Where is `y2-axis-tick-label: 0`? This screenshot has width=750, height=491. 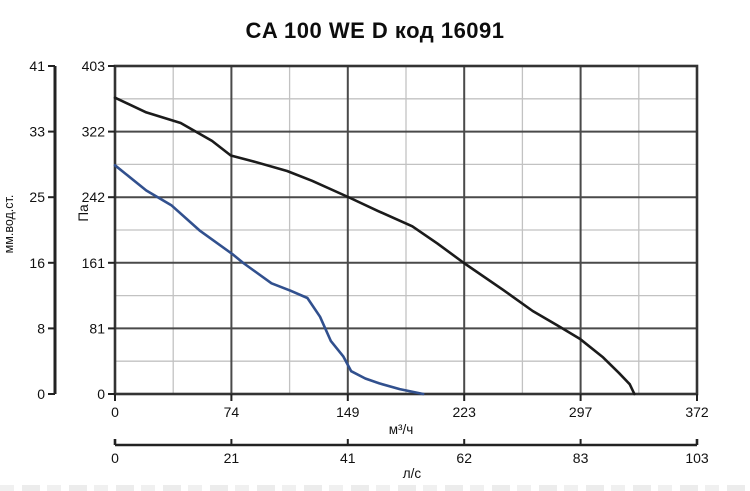
y2-axis-tick-label: 0 is located at coordinates (41, 394).